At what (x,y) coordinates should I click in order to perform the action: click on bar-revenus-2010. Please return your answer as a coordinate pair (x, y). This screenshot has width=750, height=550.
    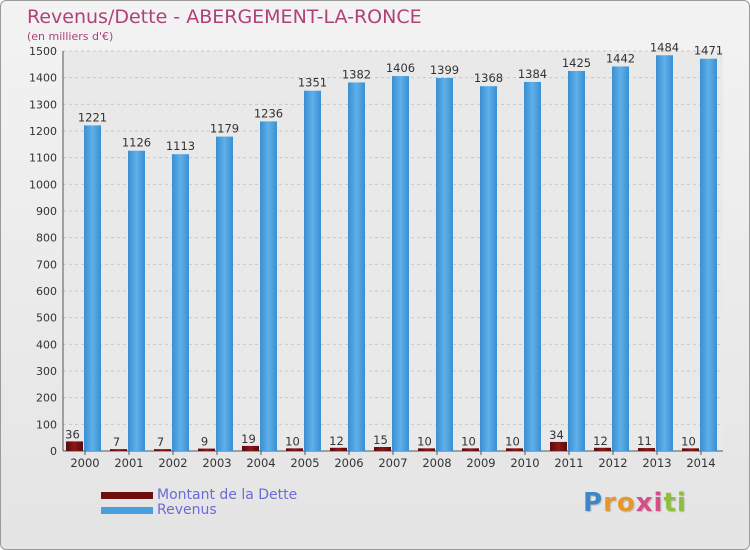
    Looking at the image, I should click on (532, 266).